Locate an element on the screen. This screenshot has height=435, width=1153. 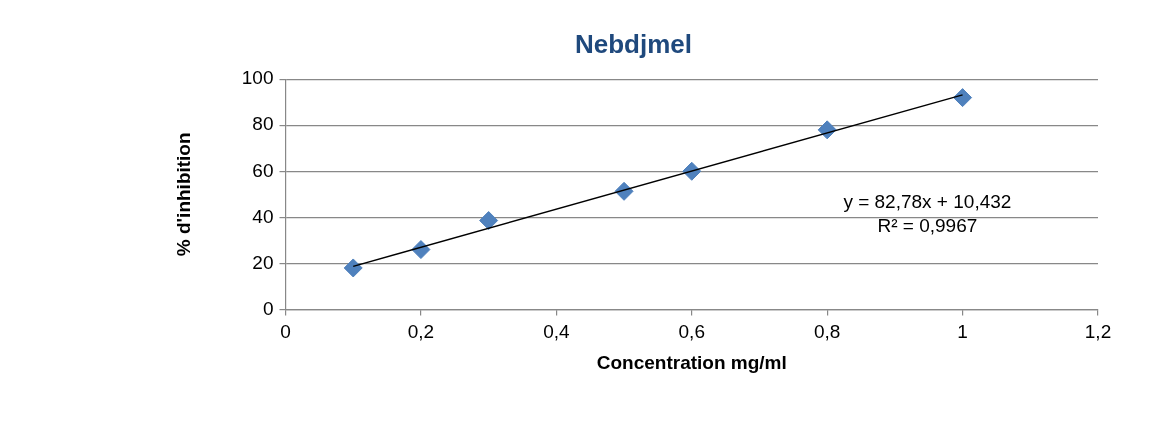
x-tick-label: 1 is located at coordinates (962, 332).